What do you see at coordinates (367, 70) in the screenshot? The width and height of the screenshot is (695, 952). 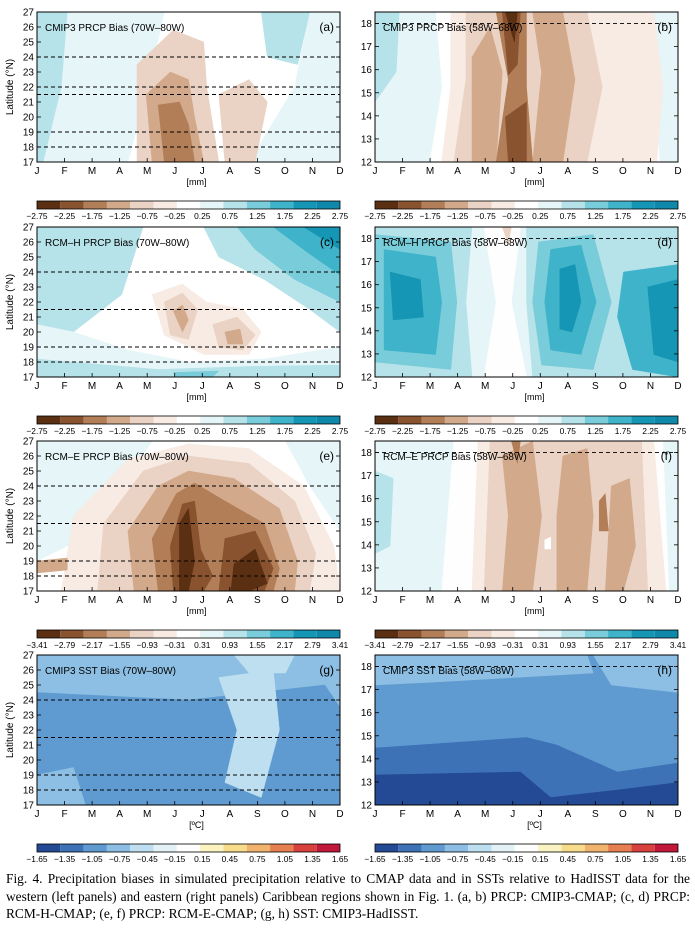 I see `y-tick-label: 16` at bounding box center [367, 70].